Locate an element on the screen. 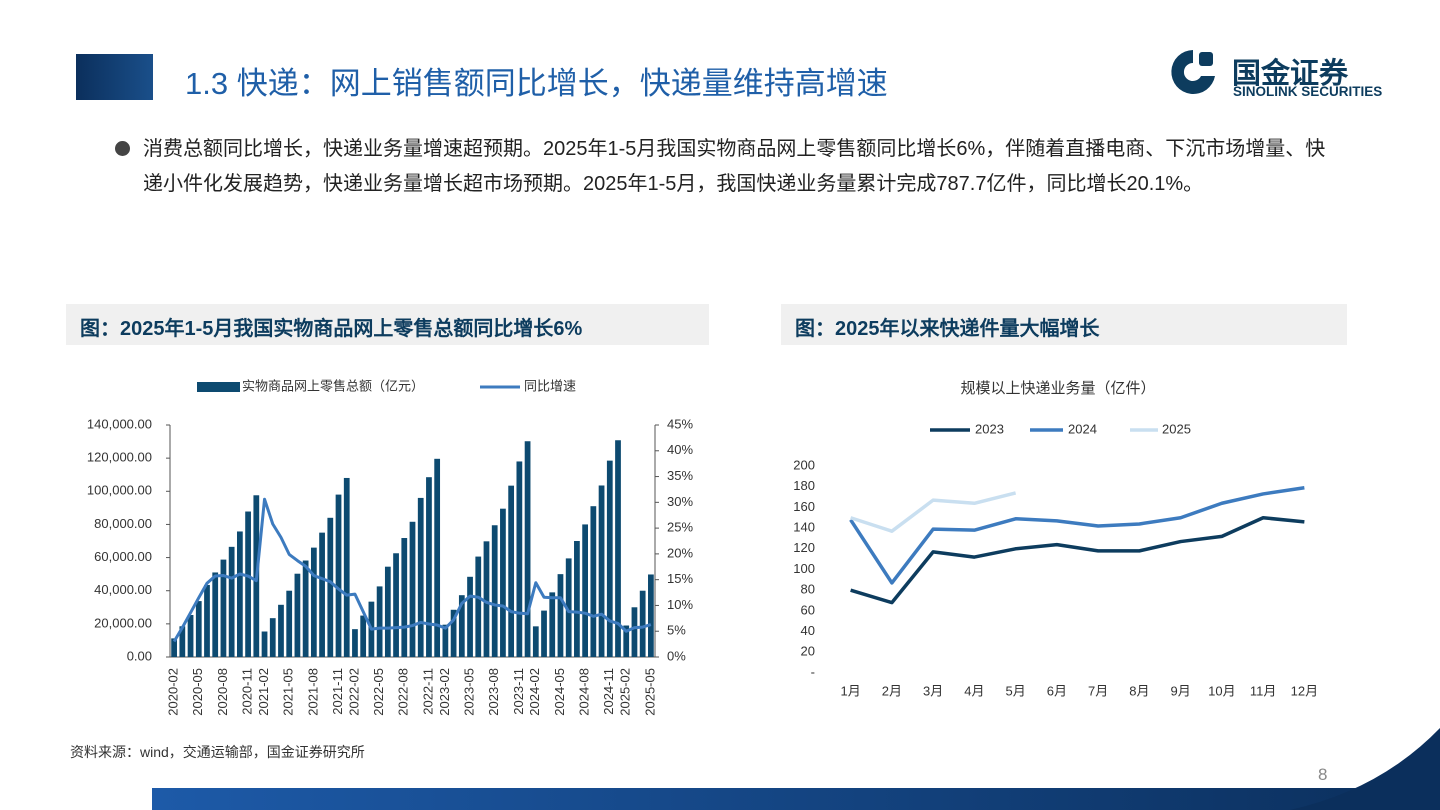 This screenshot has width=1440, height=810. x-tick-label: 2020-11 is located at coordinates (247, 691).